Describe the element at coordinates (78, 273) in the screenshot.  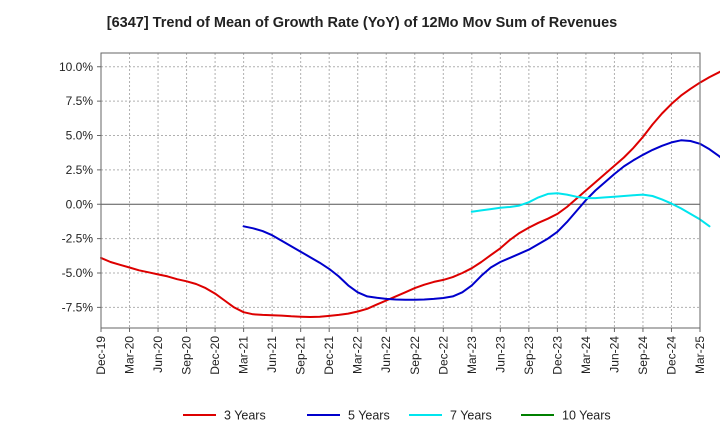
I see `y-tick-label: -5.0%` at that location.